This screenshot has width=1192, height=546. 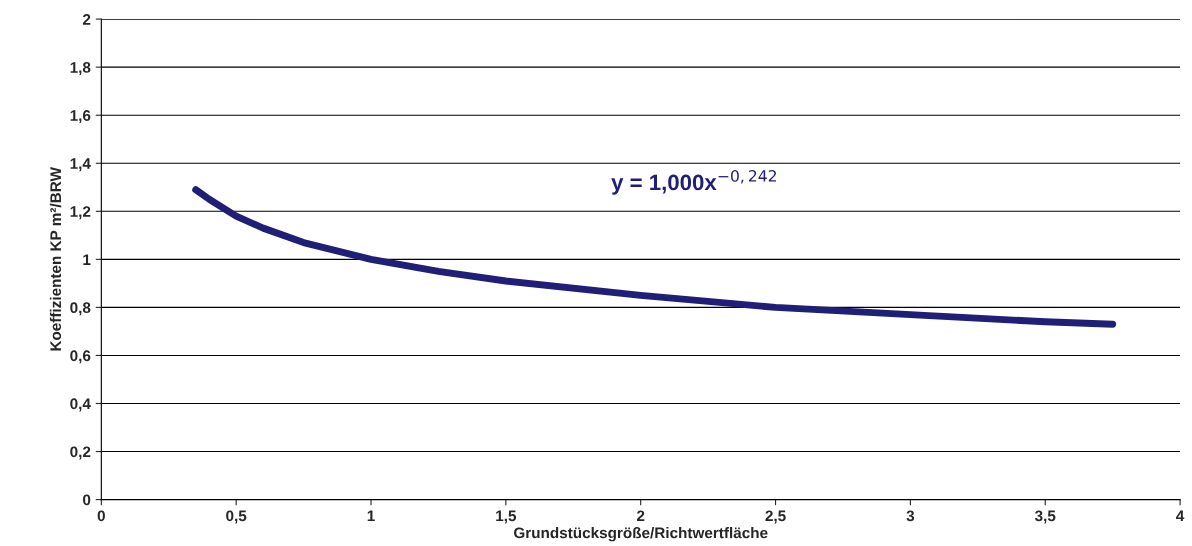 I want to click on x-tick-label: 0,5, so click(x=236, y=517).